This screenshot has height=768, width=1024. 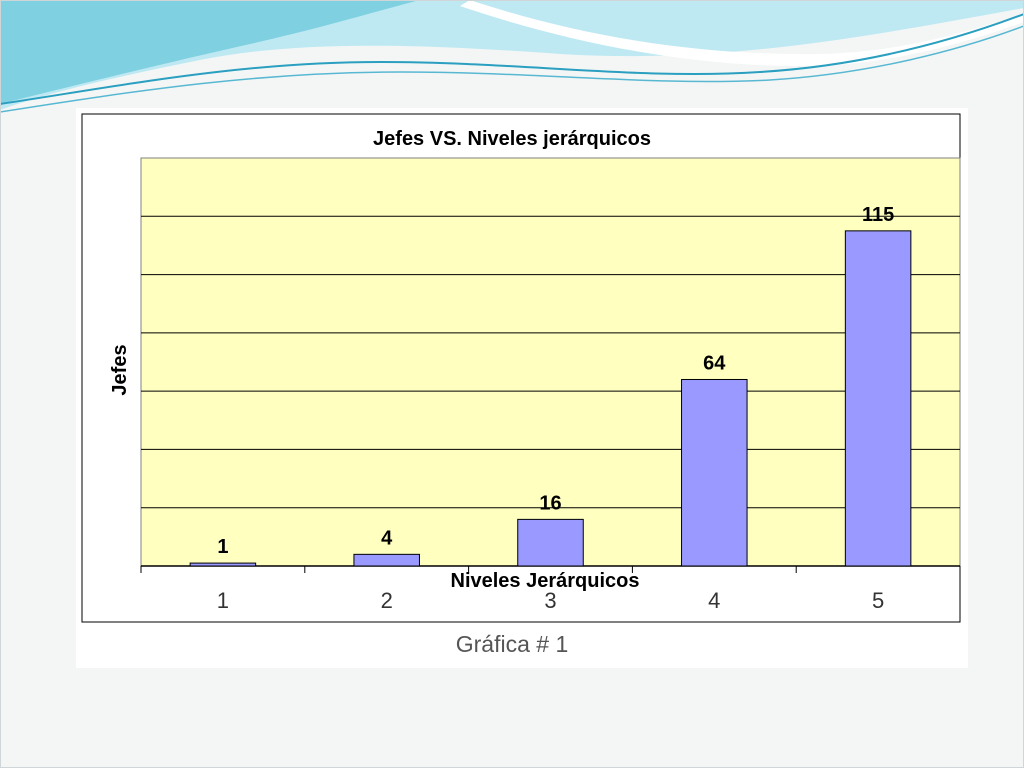 I want to click on data-label: 1, so click(x=222, y=547).